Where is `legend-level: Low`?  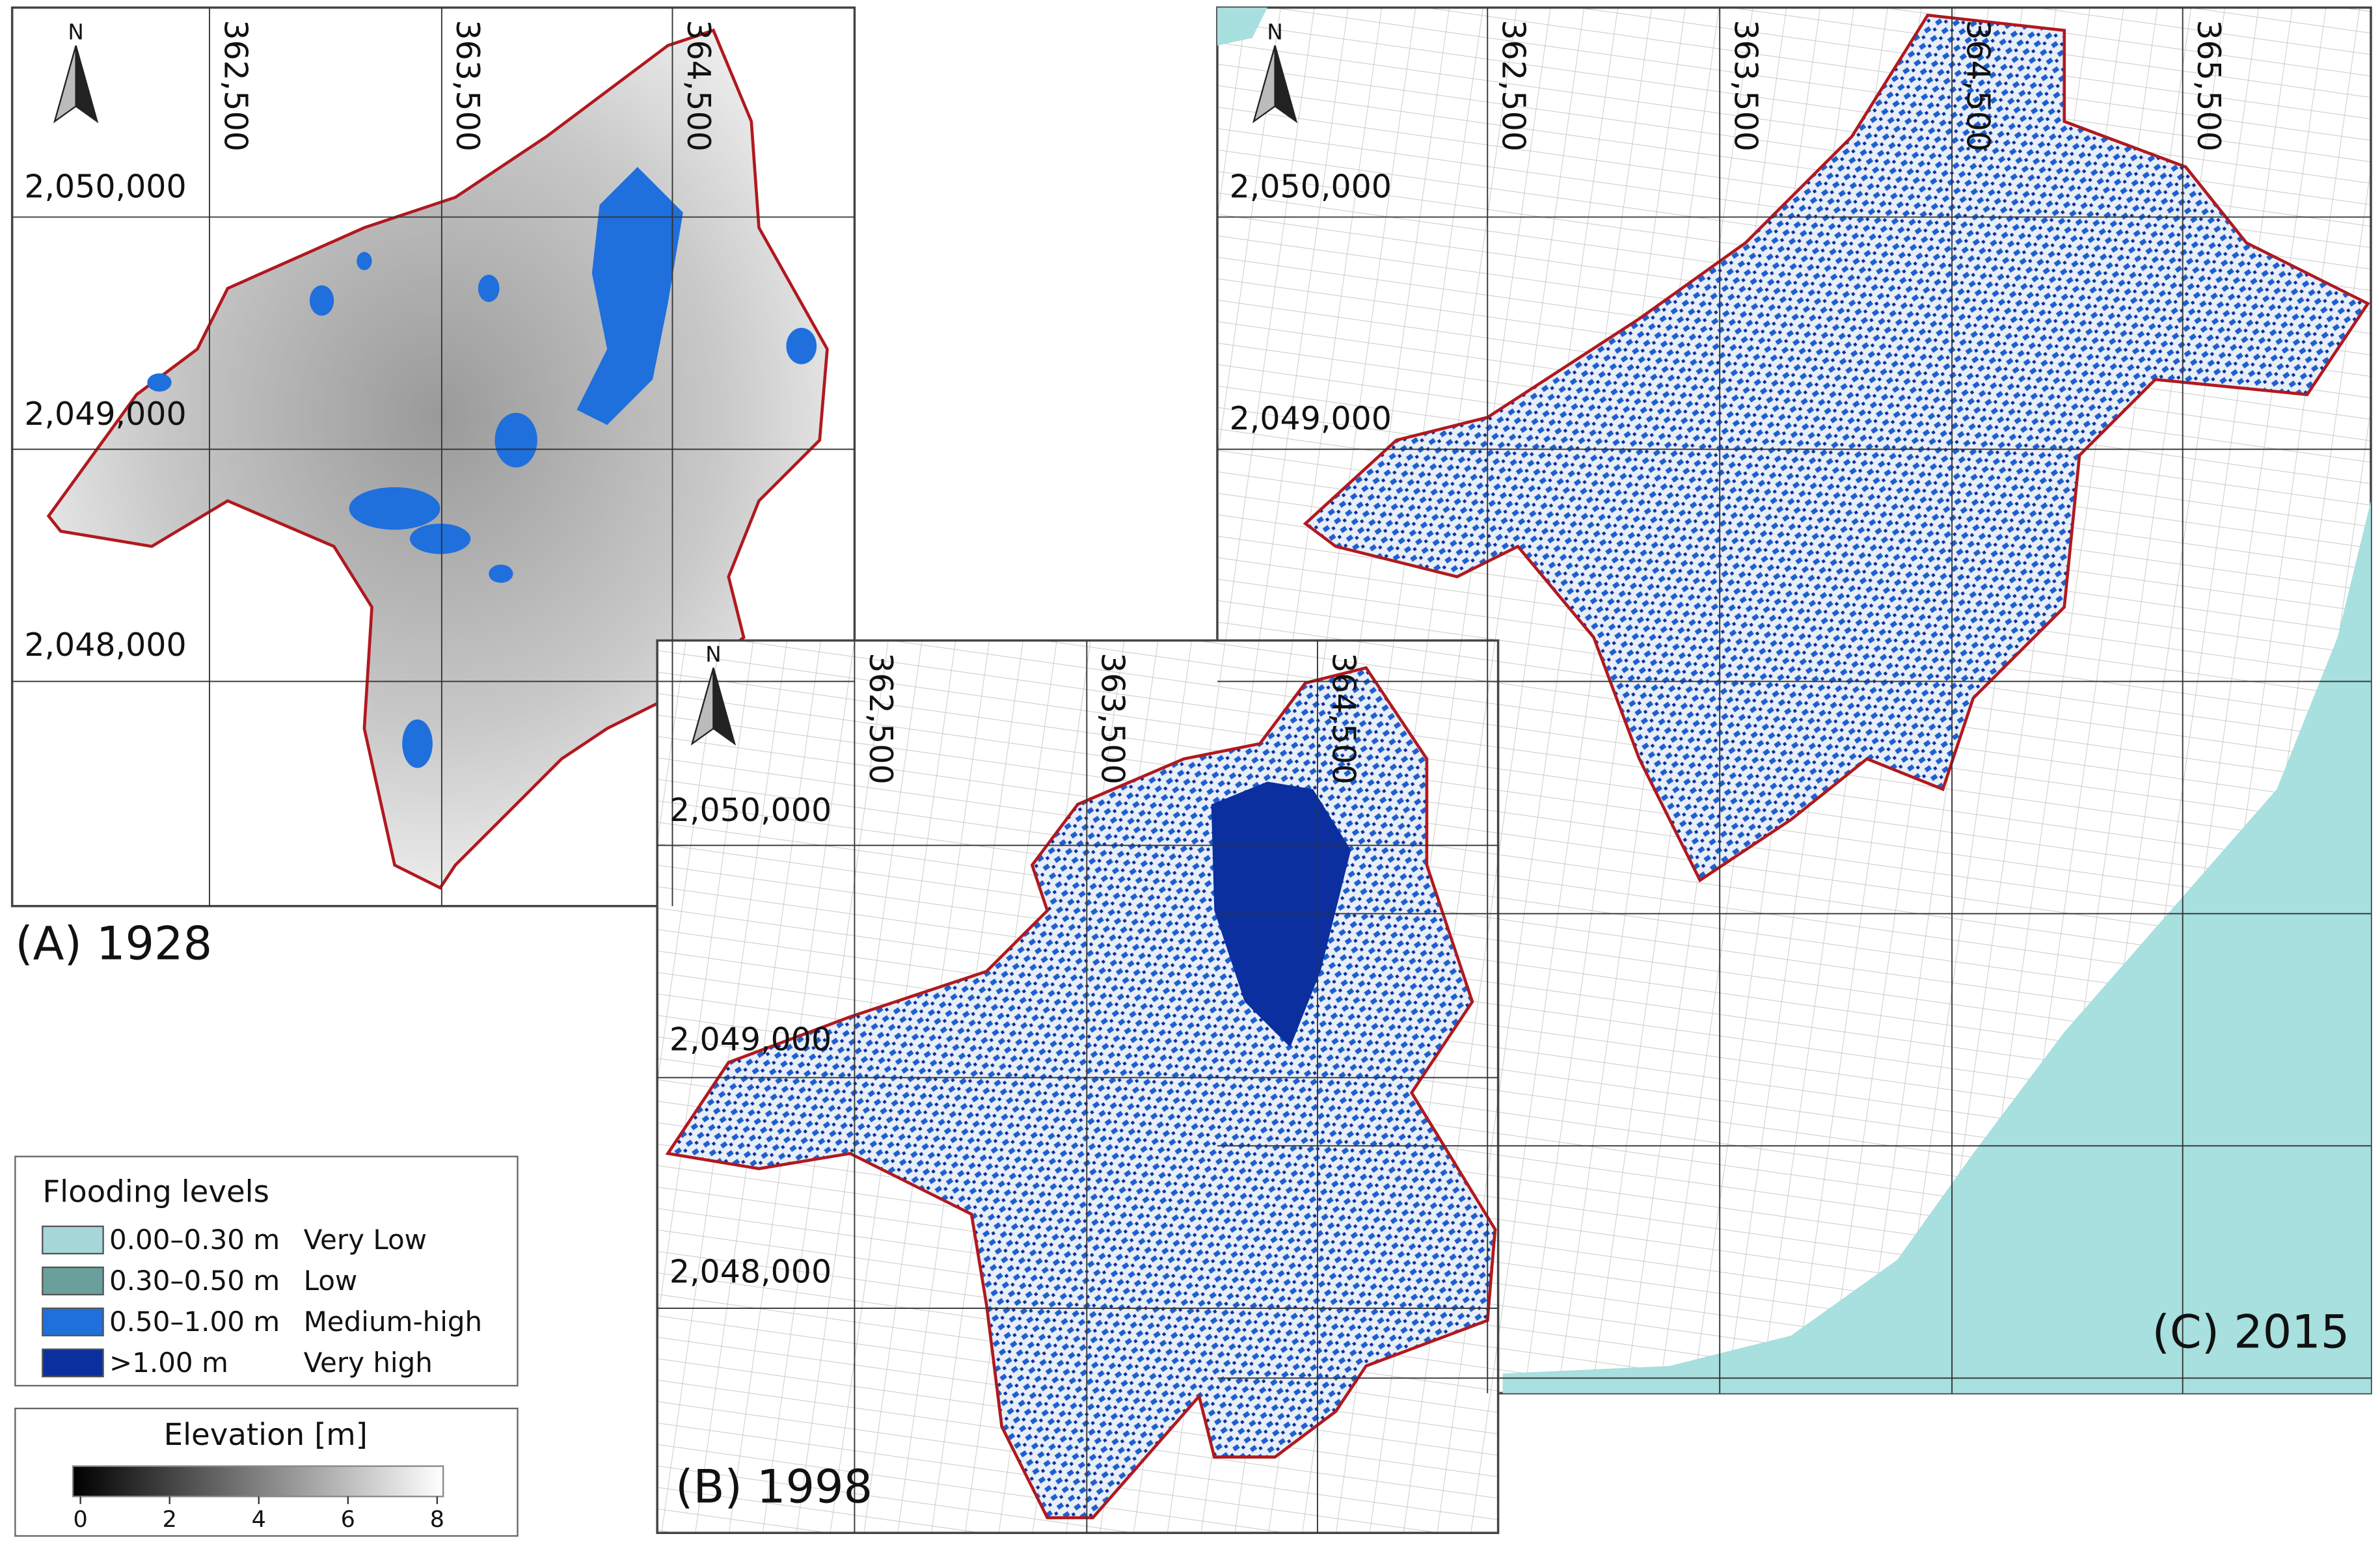 legend-level: Low is located at coordinates (331, 1281).